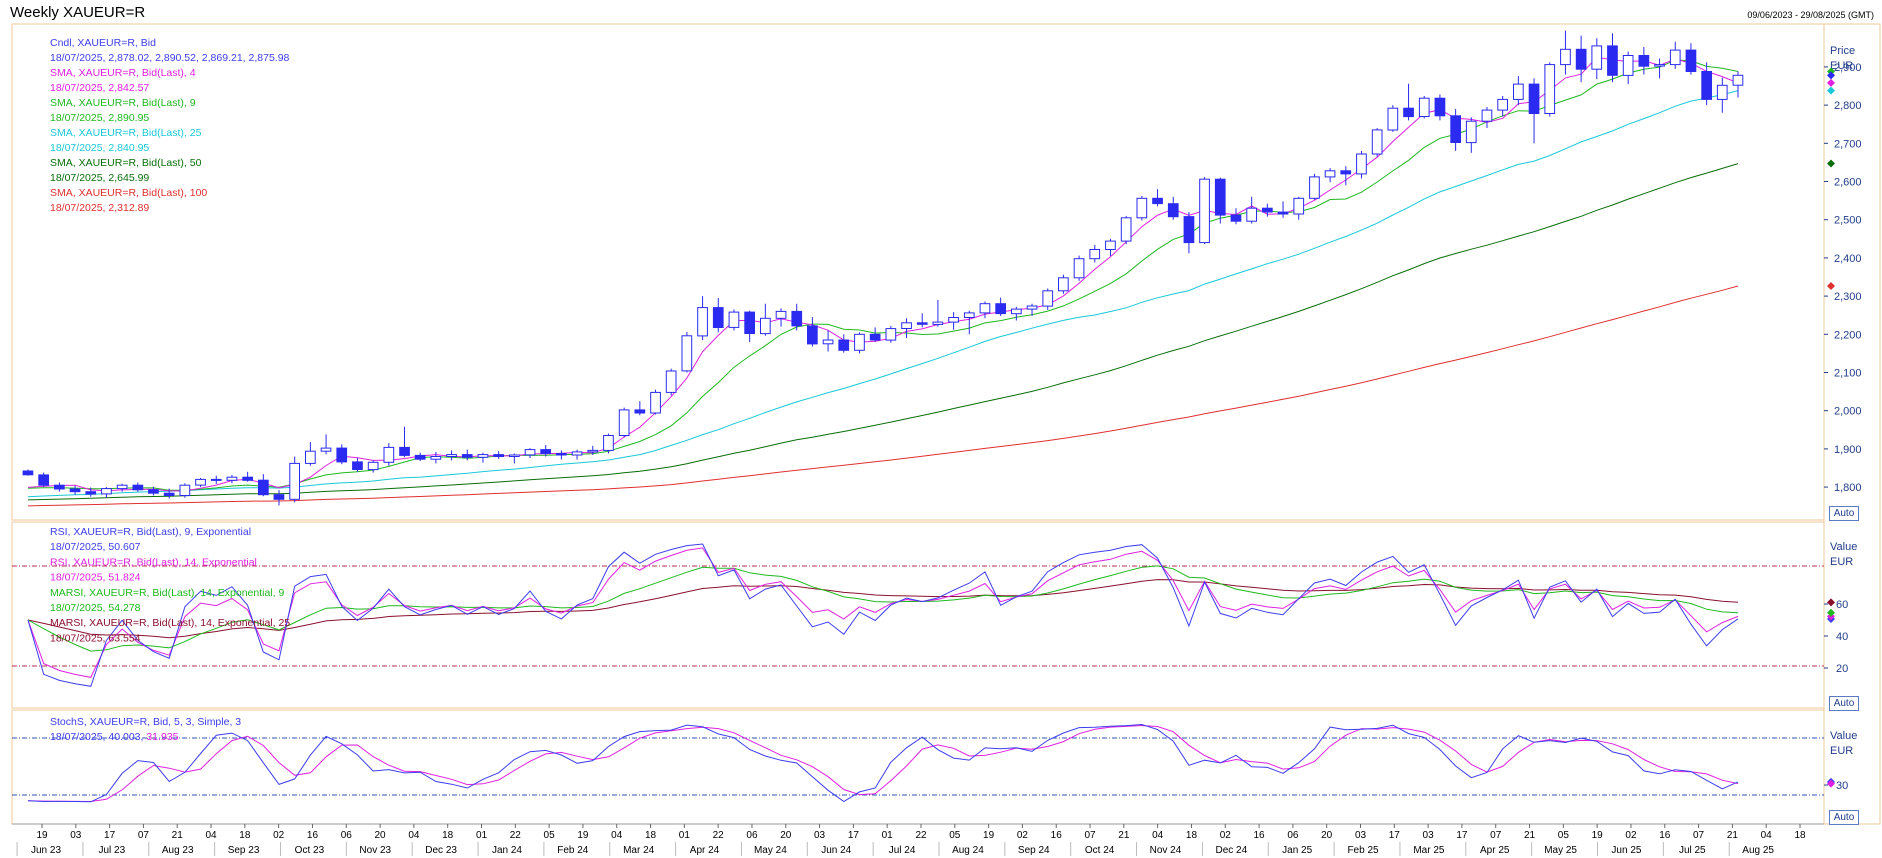  Describe the element at coordinates (1363, 850) in the screenshot. I see `month-label: Feb 25` at that location.